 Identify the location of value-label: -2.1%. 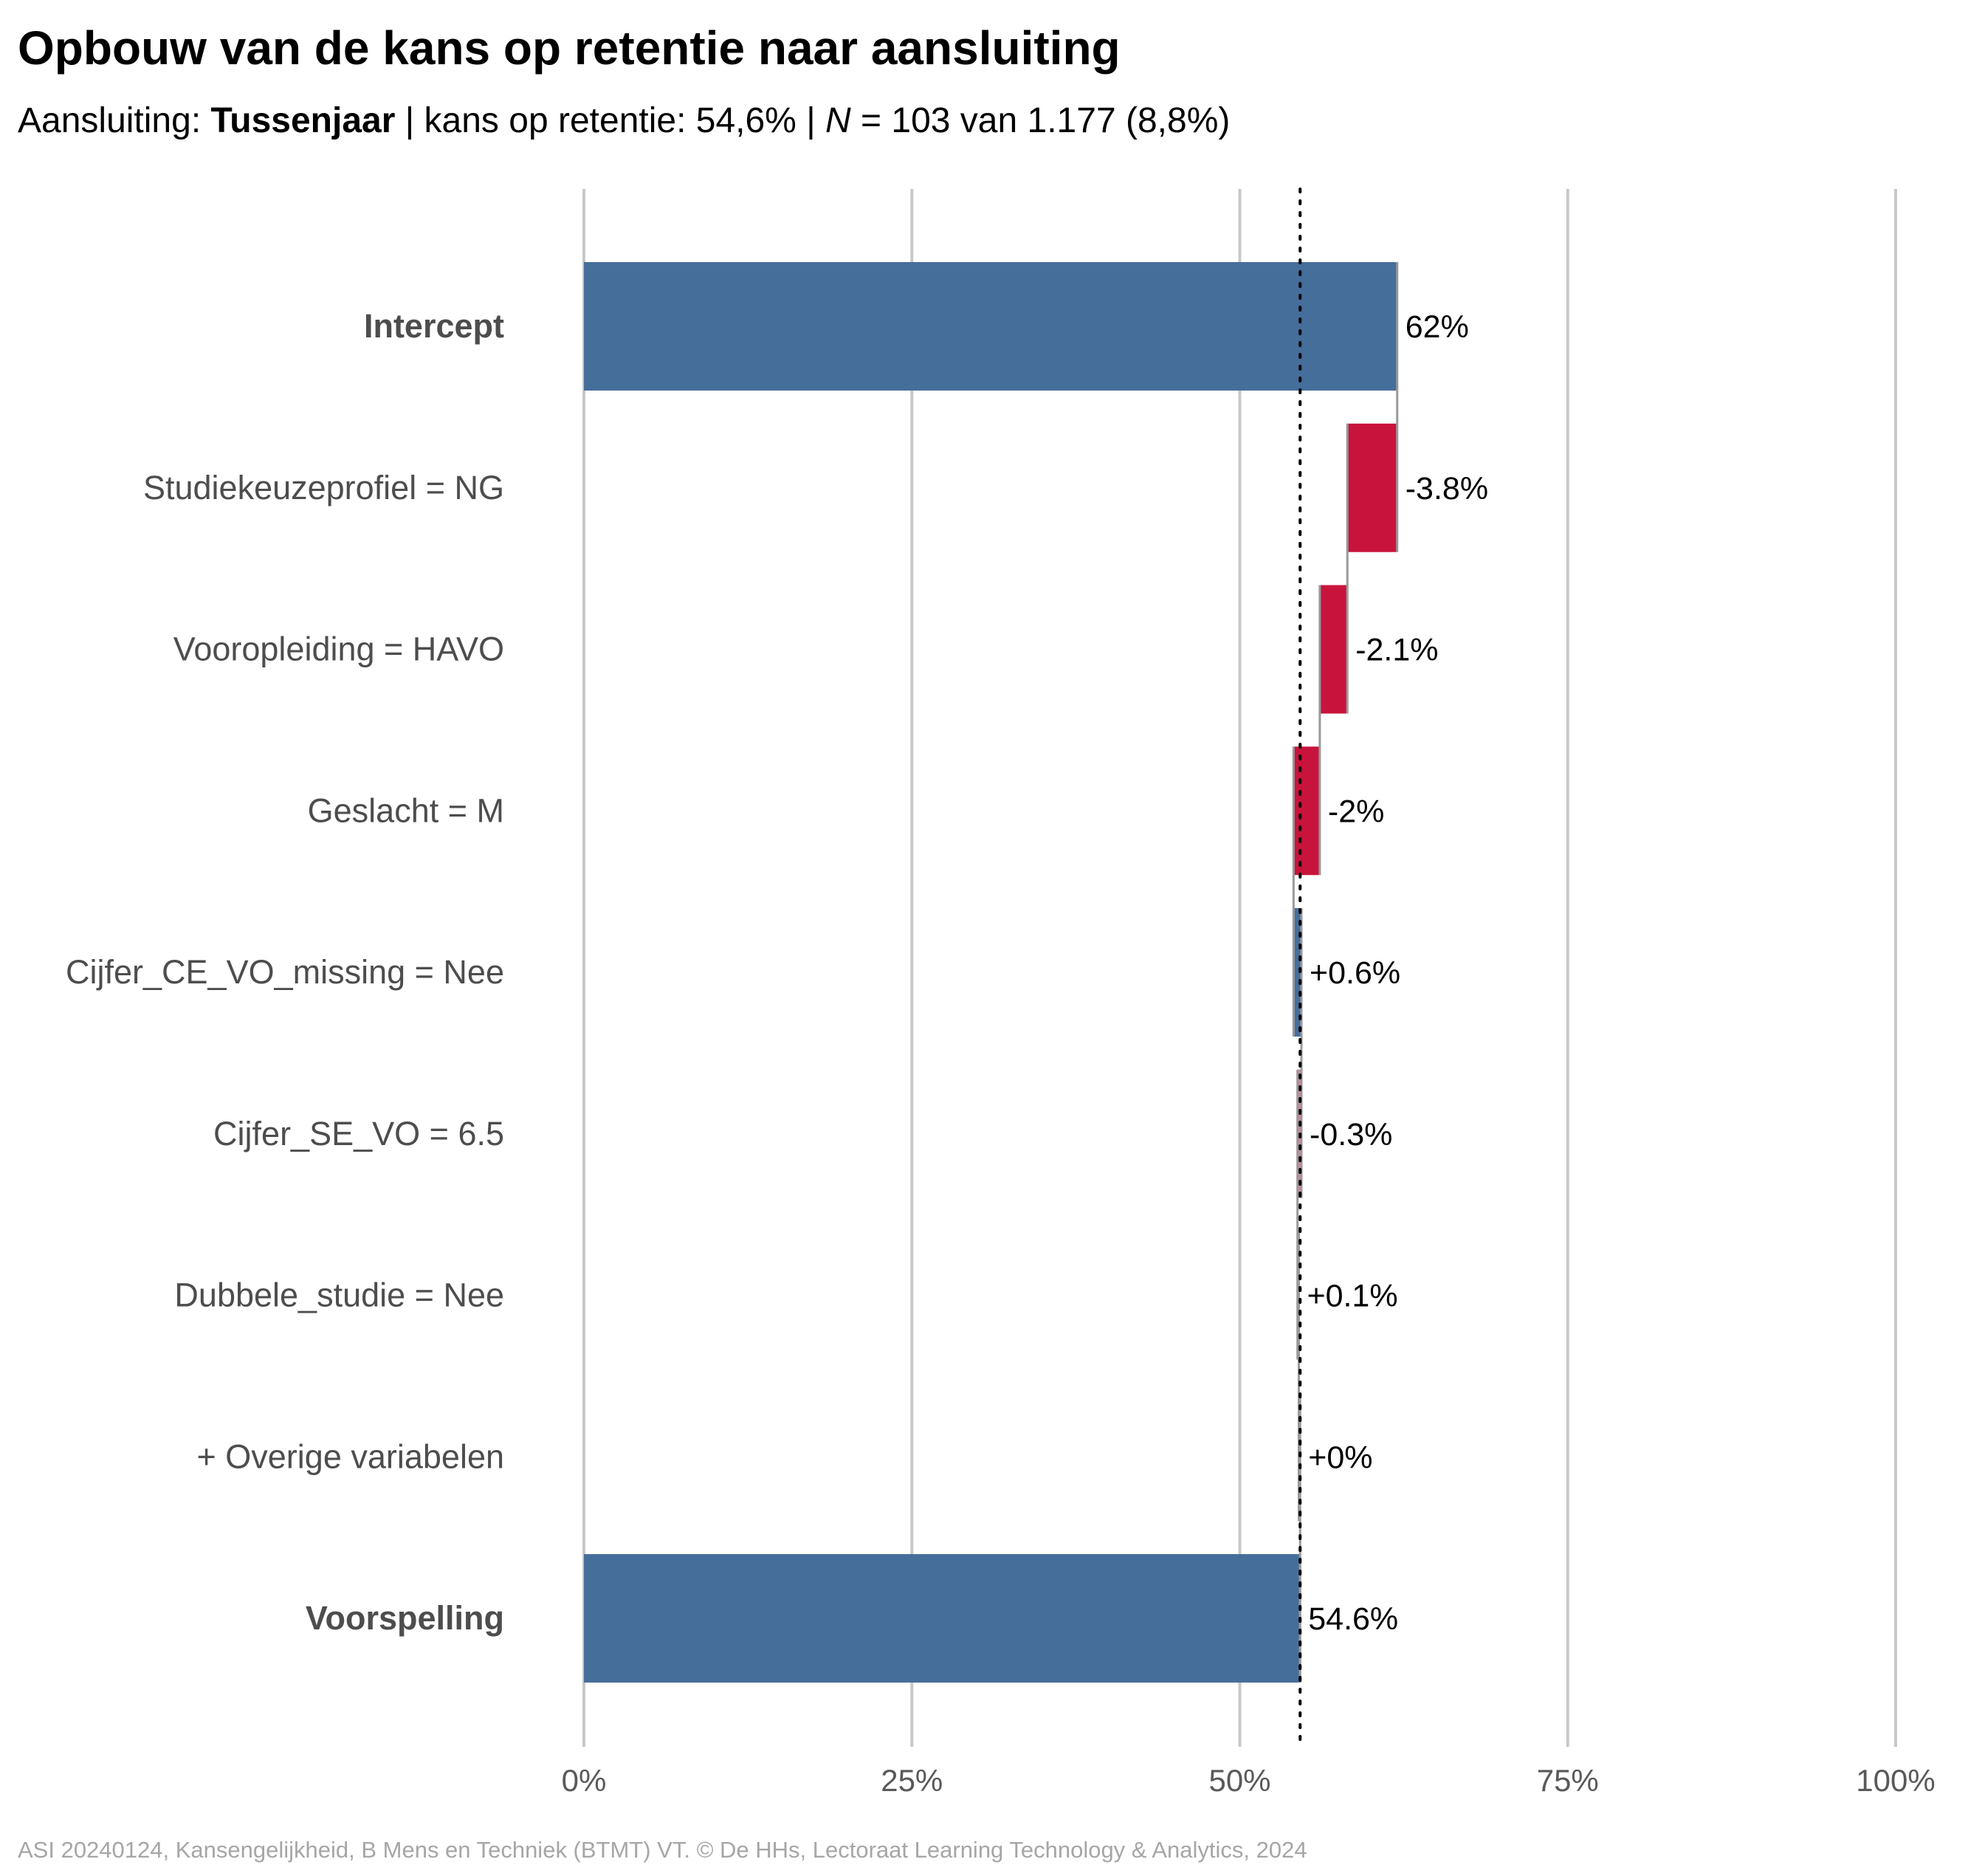
(1397, 651).